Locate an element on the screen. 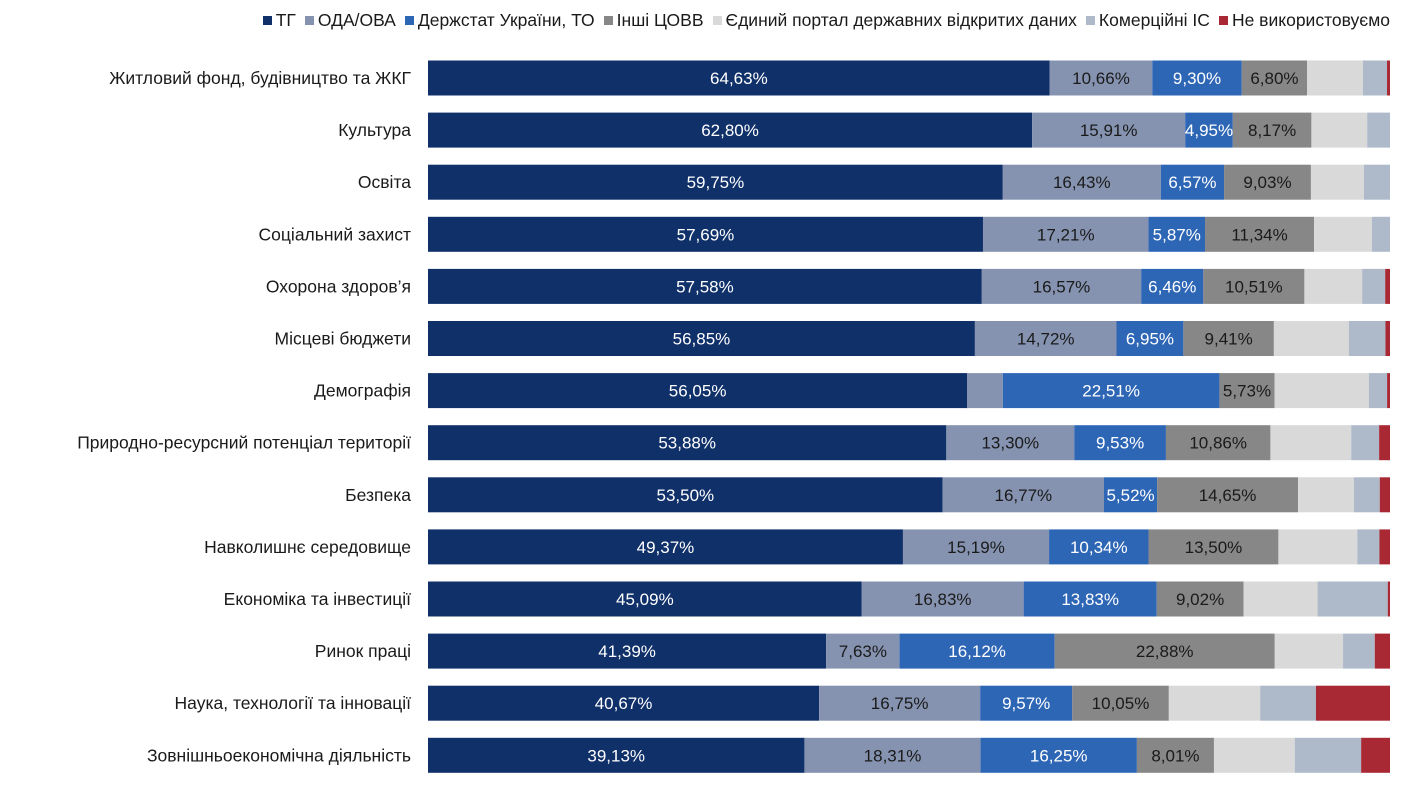 The image size is (1410, 791). data-label: 9,30% is located at coordinates (1197, 78).